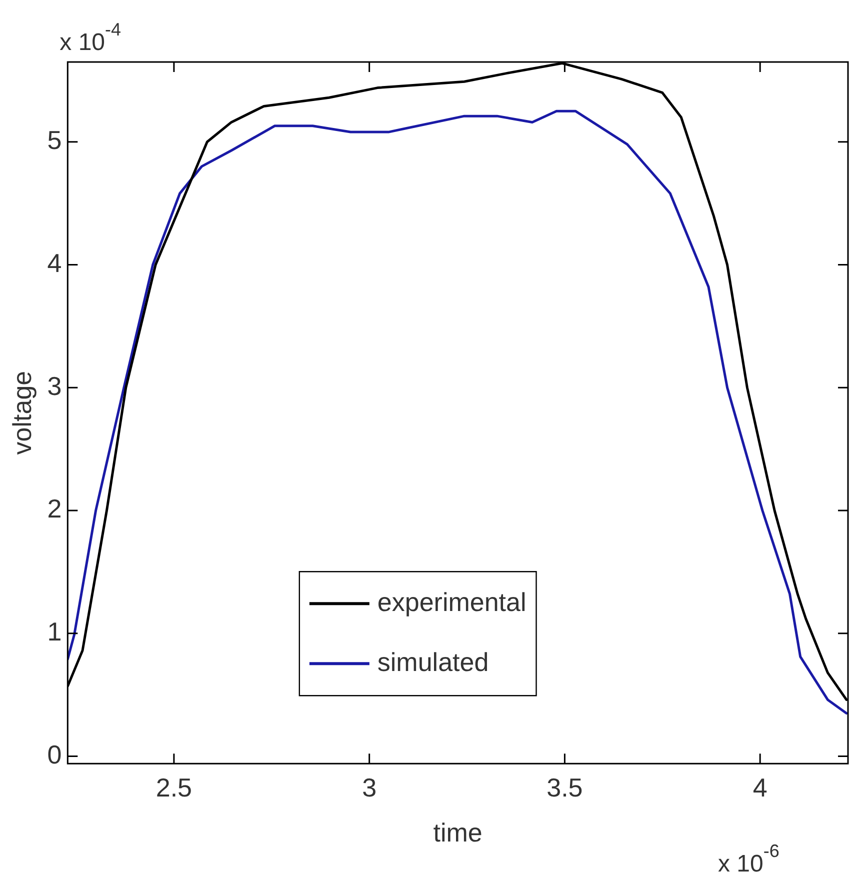 The height and width of the screenshot is (884, 852). I want to click on x-tick-label: 4, so click(760, 787).